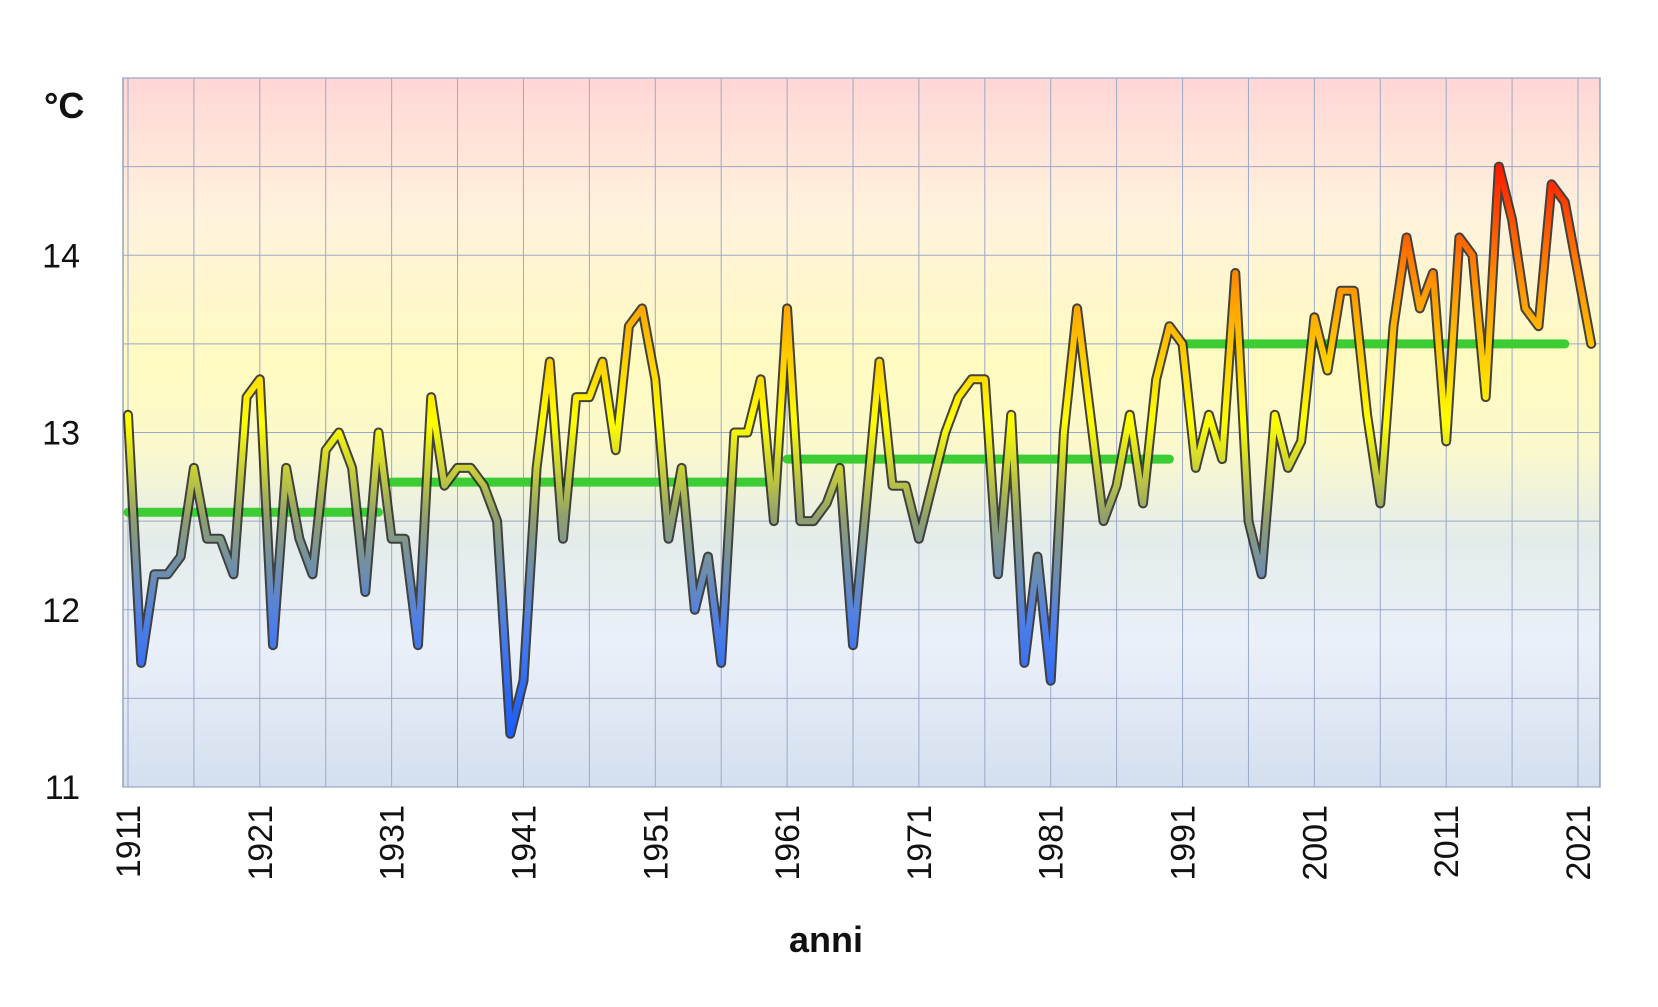 The image size is (1658, 1007). I want to click on y-tick-label: 14, so click(61, 256).